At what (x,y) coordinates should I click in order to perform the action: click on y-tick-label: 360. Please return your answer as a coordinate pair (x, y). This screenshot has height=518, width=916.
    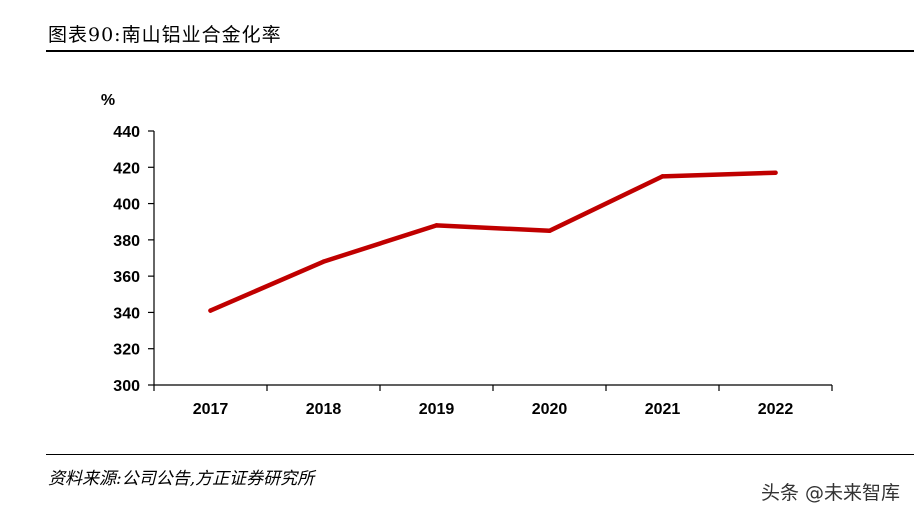
    Looking at the image, I should click on (126, 277).